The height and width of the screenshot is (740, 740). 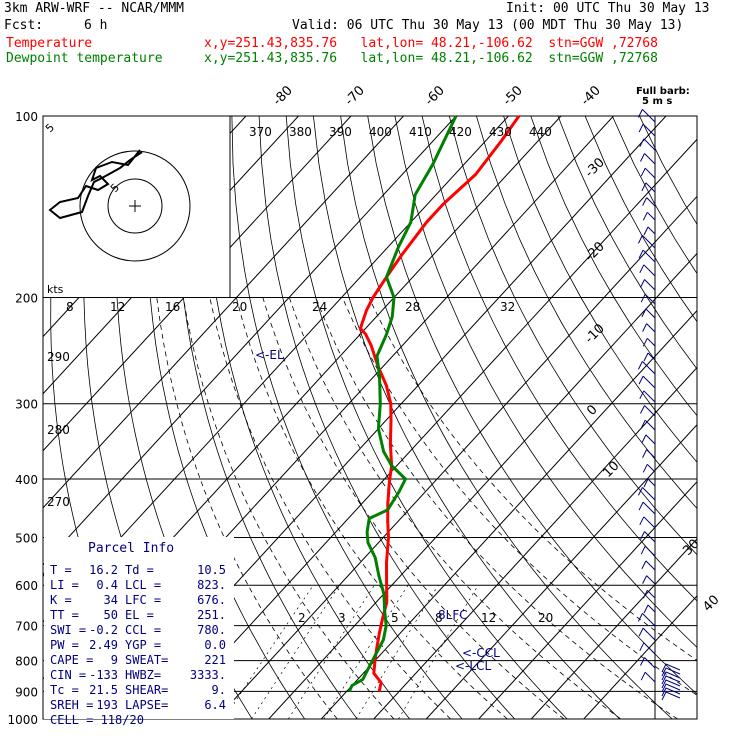 I want to click on hodograph-speed-label: 8, so click(x=70, y=307).